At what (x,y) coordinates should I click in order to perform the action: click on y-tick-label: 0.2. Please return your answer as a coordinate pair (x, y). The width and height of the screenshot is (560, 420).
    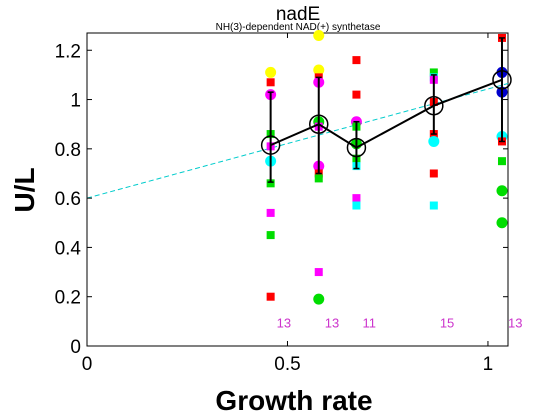
    Looking at the image, I should click on (68, 298).